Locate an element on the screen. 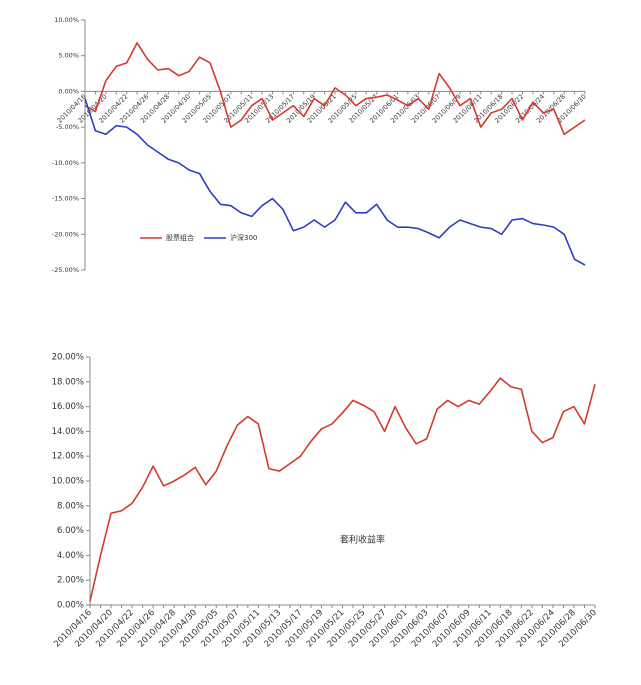 Image resolution: width=641 pixels, height=685 pixels. legend-label: 沪深300 is located at coordinates (243, 237).